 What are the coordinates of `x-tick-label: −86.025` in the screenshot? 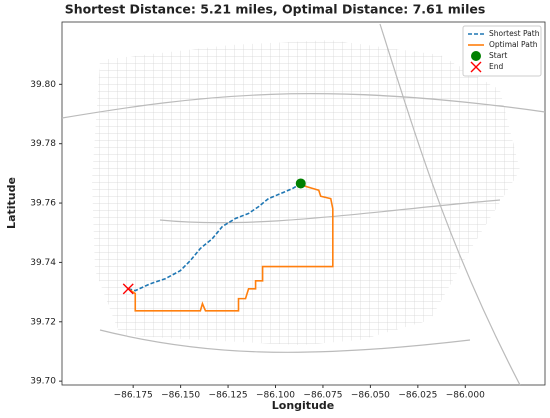 It's located at (417, 396).